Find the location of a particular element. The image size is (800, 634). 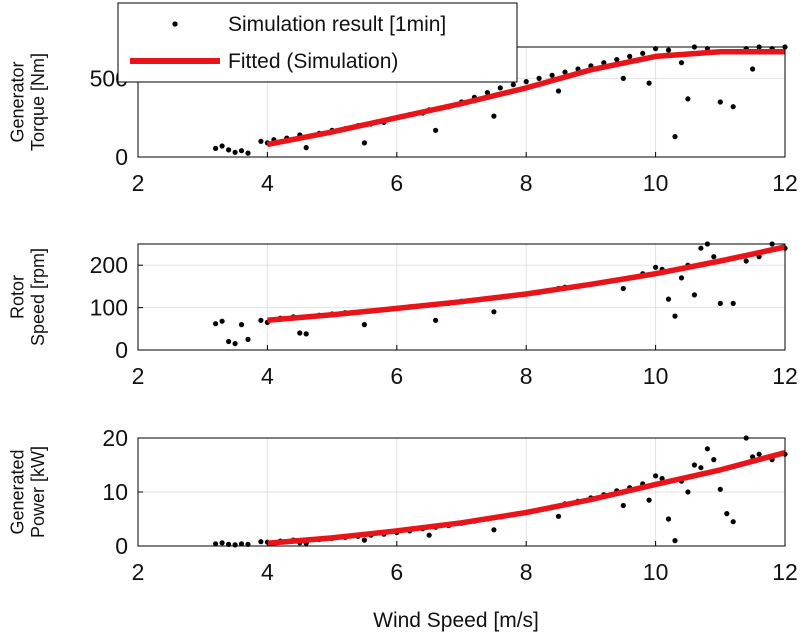

x-tick-label: 4 is located at coordinates (267, 572).